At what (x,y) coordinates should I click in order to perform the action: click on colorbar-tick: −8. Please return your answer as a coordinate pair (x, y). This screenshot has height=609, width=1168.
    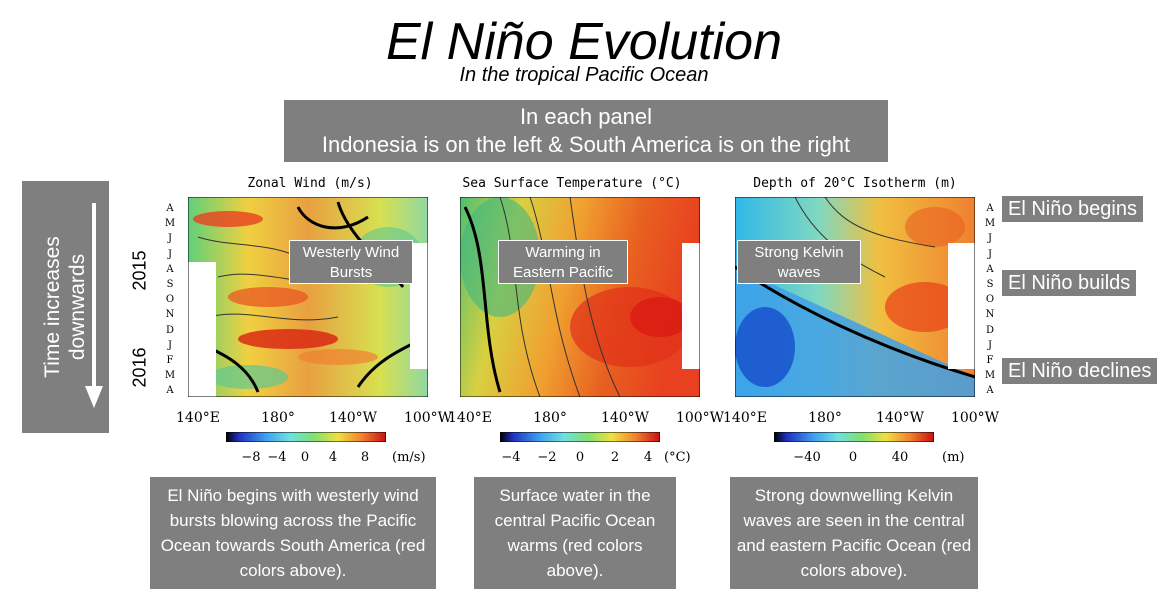
    Looking at the image, I should click on (251, 457).